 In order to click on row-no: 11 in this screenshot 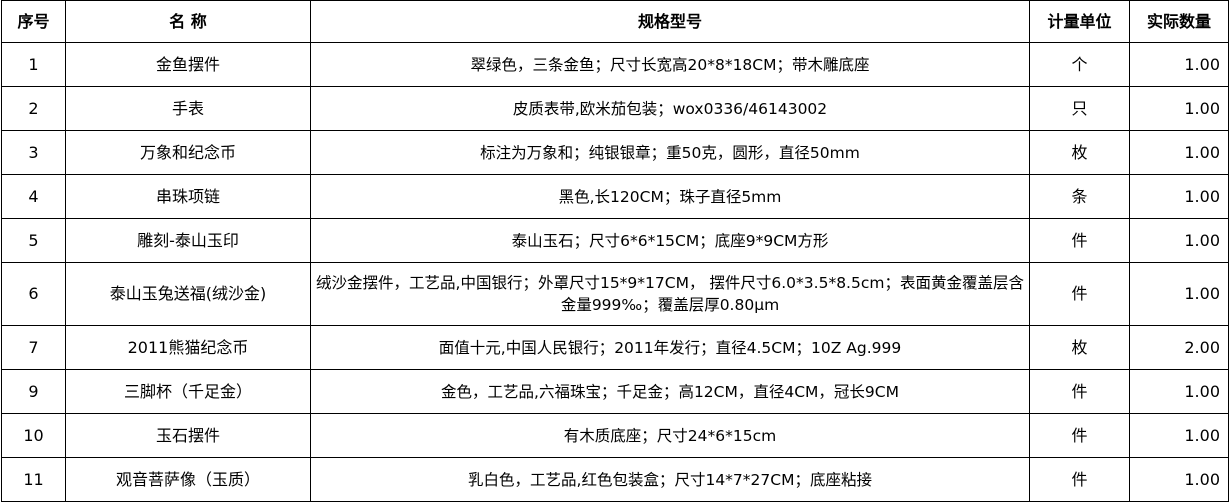, I will do `click(33, 479)`.